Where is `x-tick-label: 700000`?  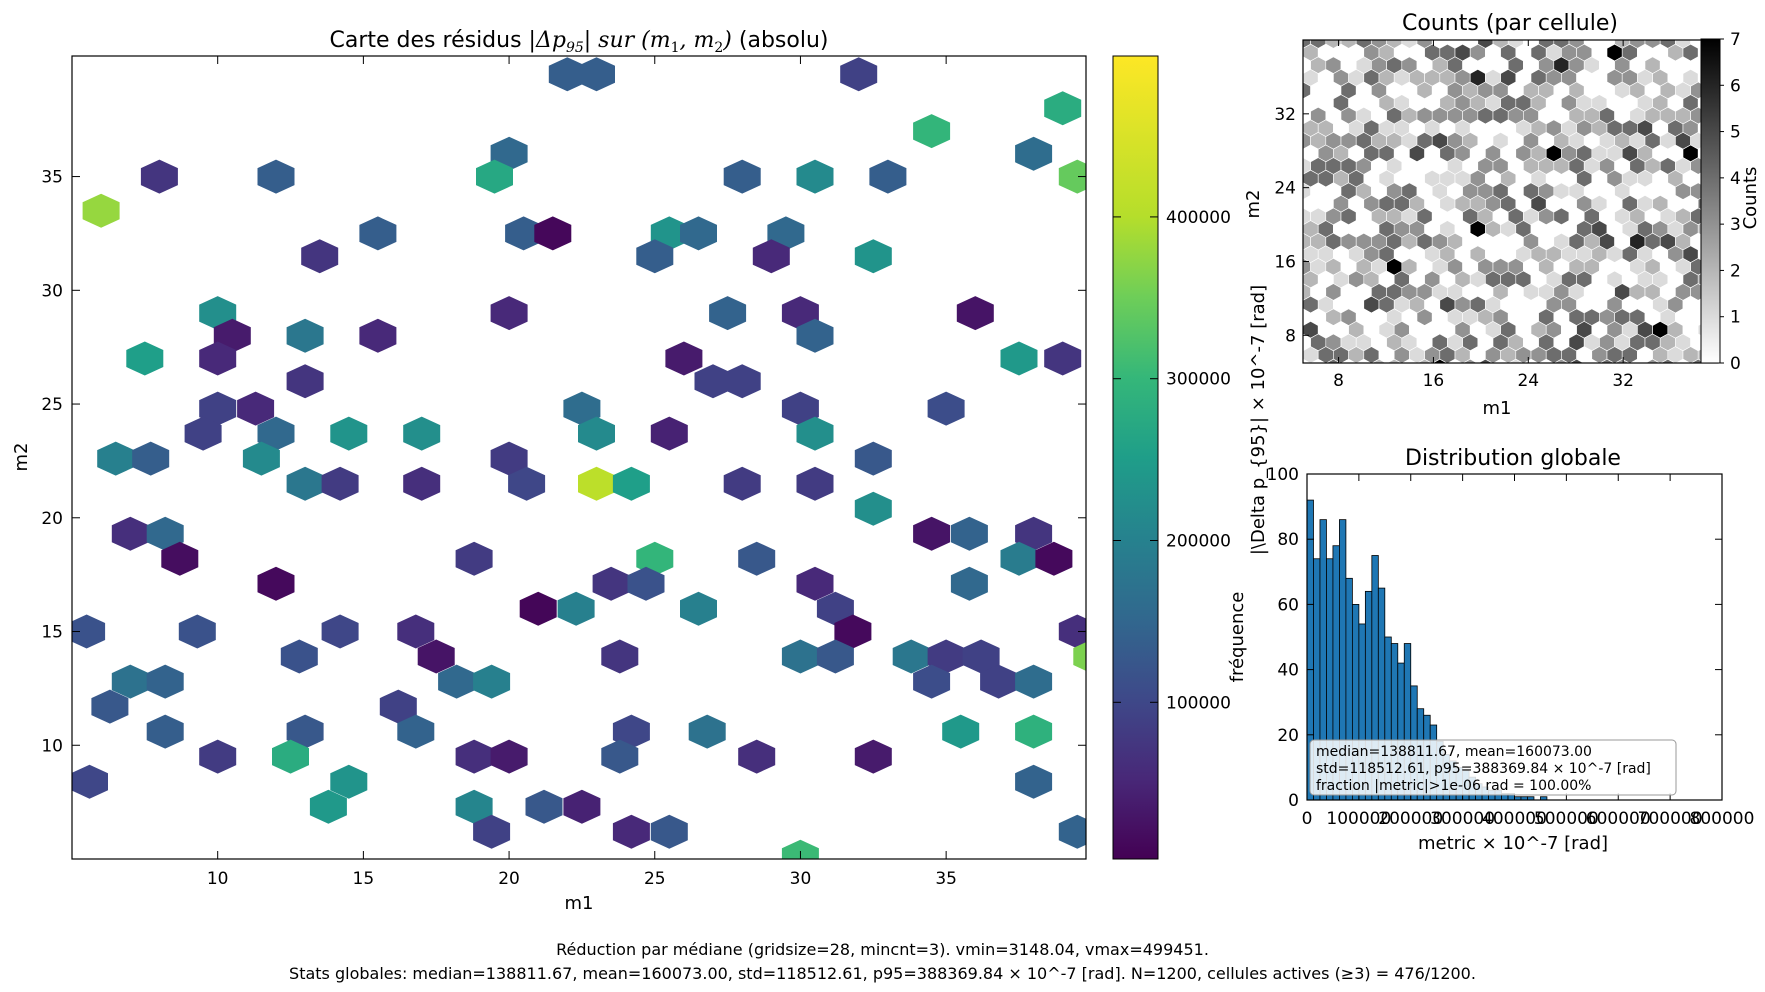
x-tick-label: 700000 is located at coordinates (1670, 819).